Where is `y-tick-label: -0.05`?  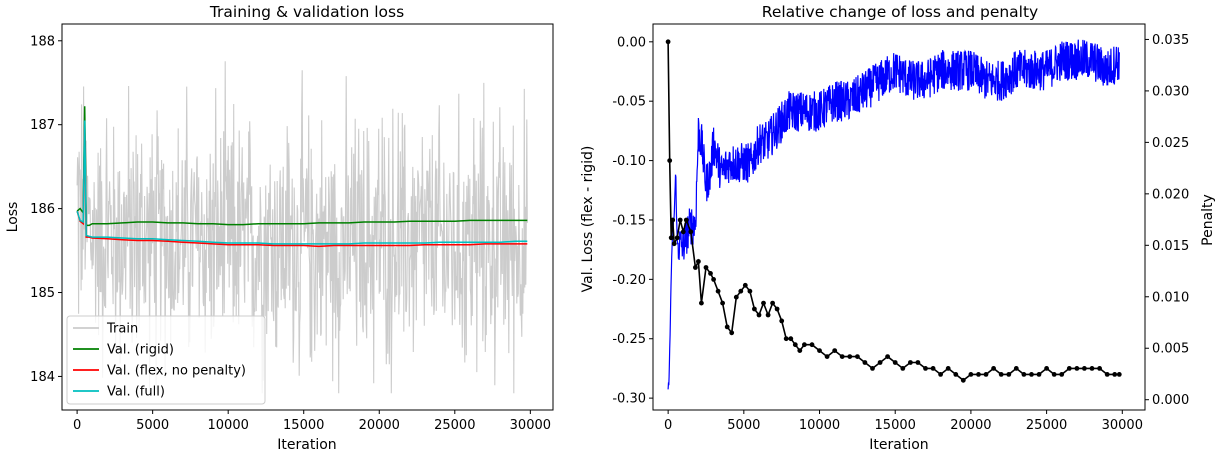 y-tick-label: -0.05 is located at coordinates (629, 102).